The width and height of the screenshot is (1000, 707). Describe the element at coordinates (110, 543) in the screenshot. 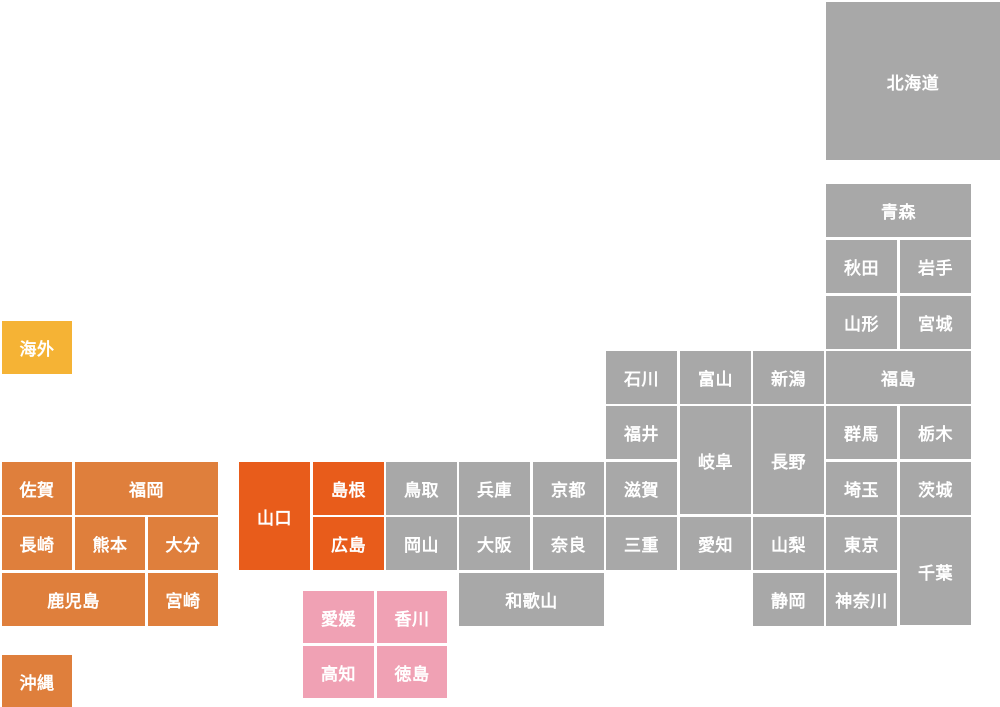

I see `pref-kumamoto: 熊本` at that location.